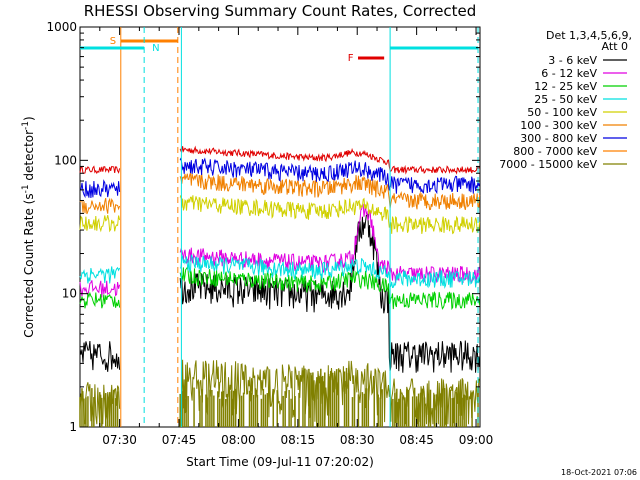  Describe the element at coordinates (351, 58) in the screenshot. I see `flare-label: F` at that location.